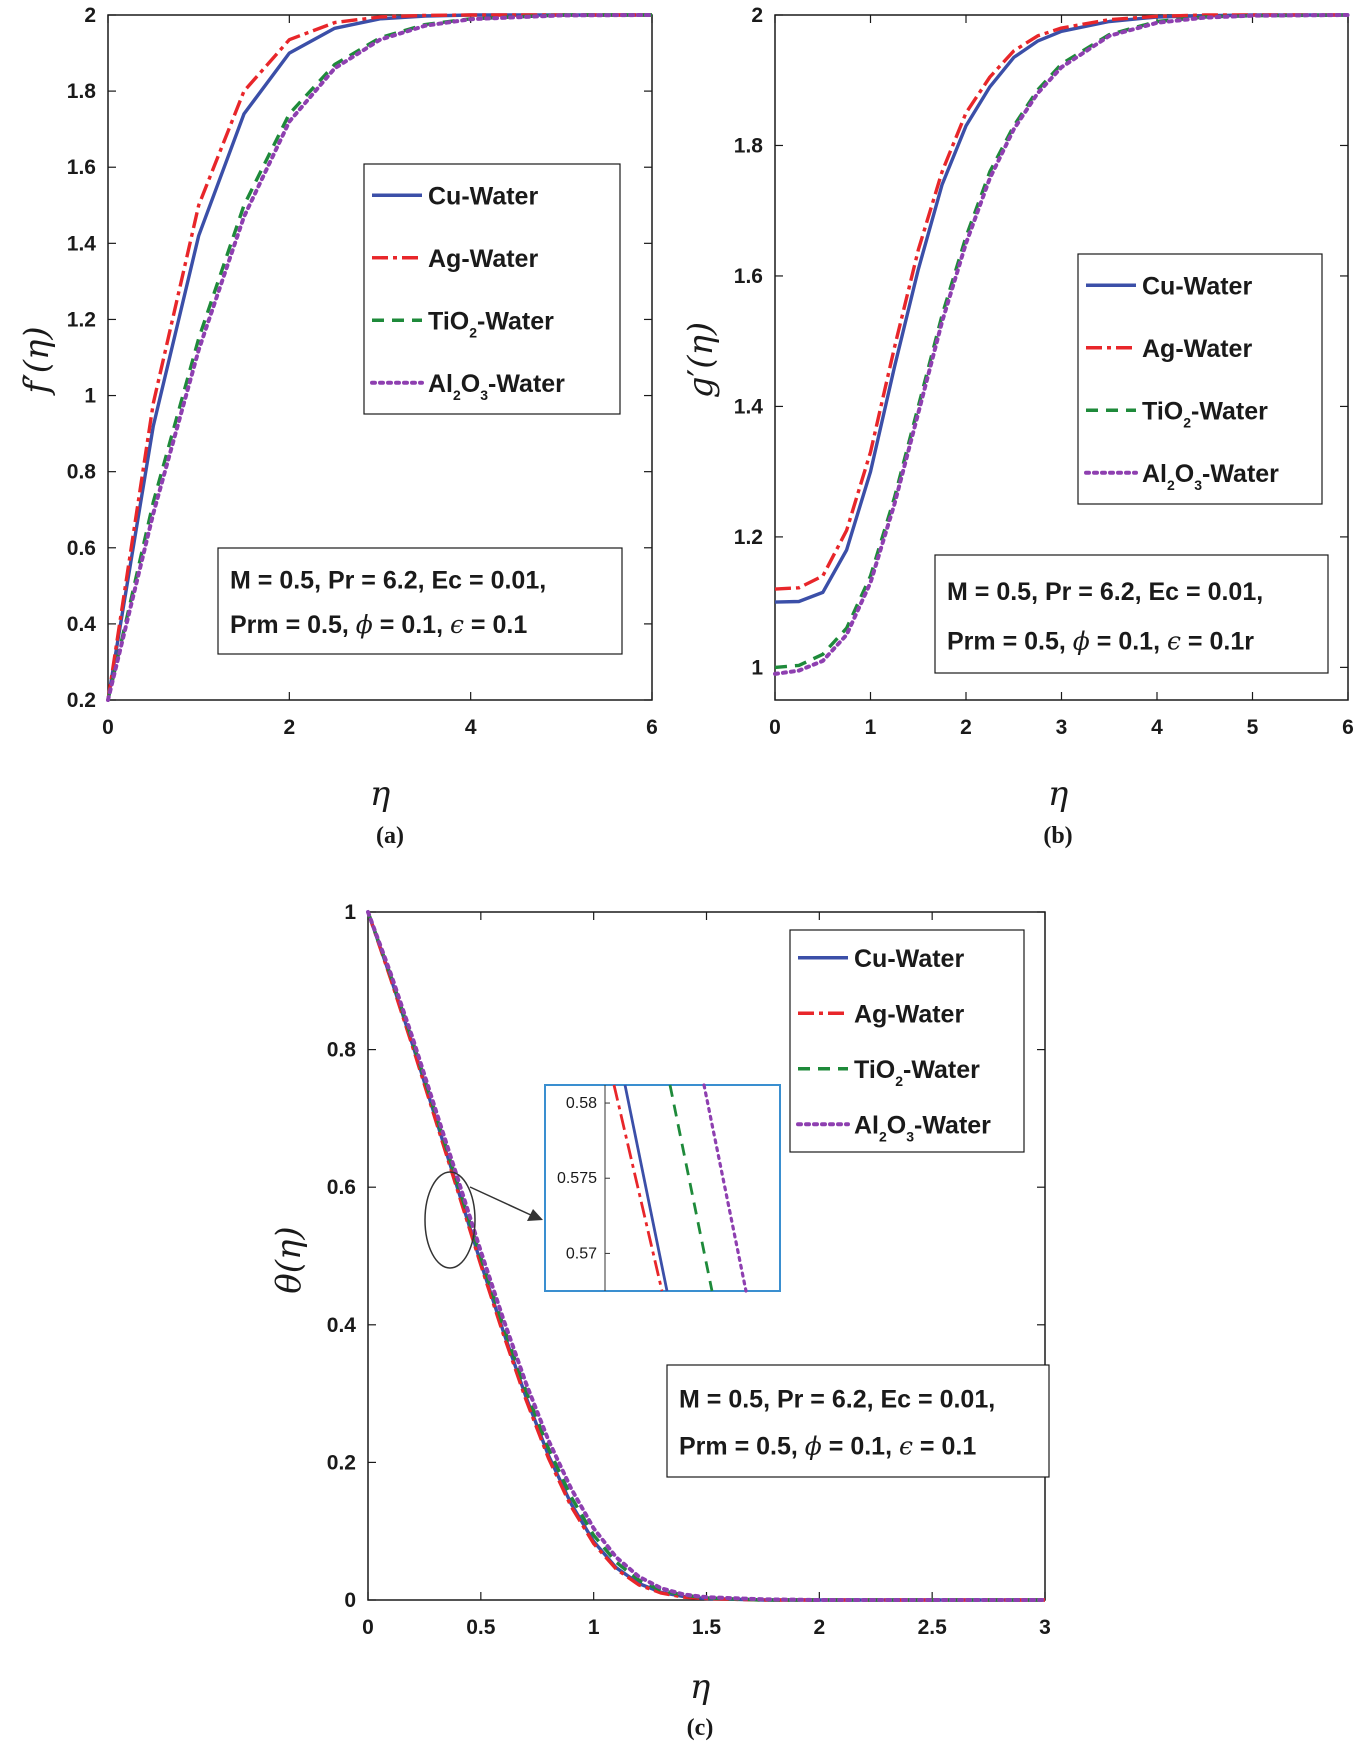 The height and width of the screenshot is (1751, 1355). What do you see at coordinates (501, 1201) in the screenshot?
I see `zoom-arrow` at bounding box center [501, 1201].